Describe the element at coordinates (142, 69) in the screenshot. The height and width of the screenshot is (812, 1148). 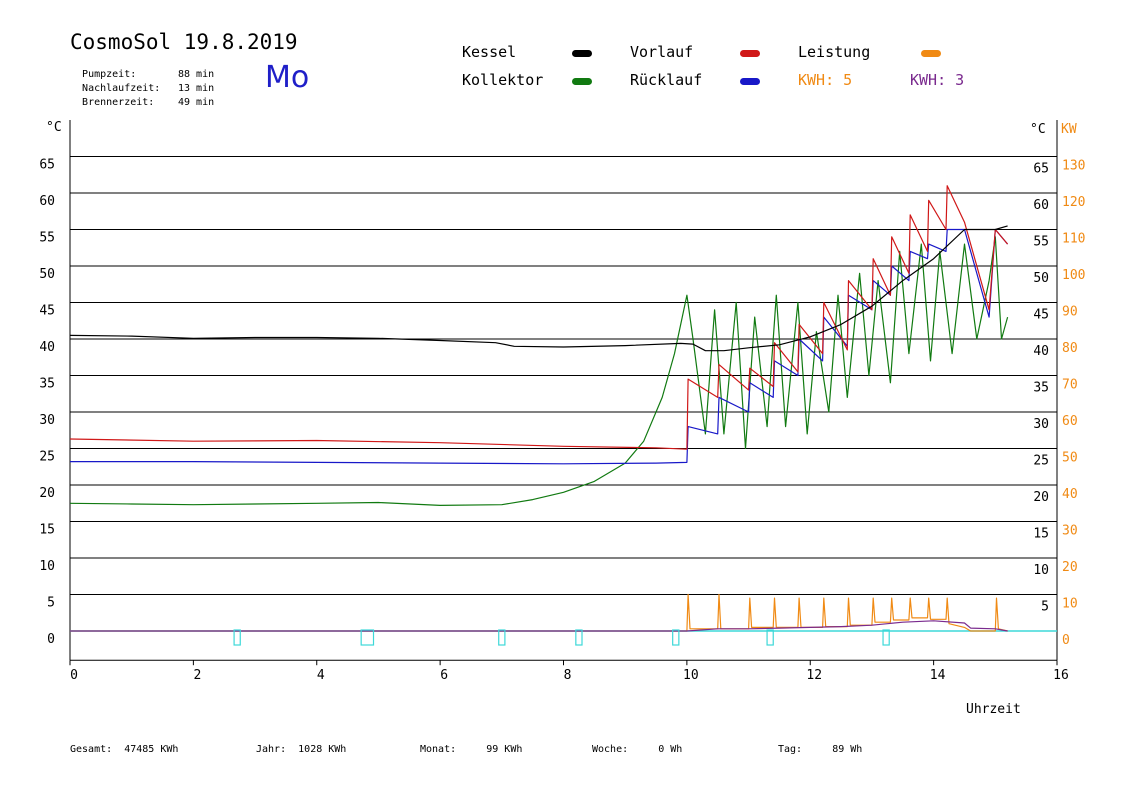
I see `info-pumpzeit: Pumpzeit: 88 min` at that location.